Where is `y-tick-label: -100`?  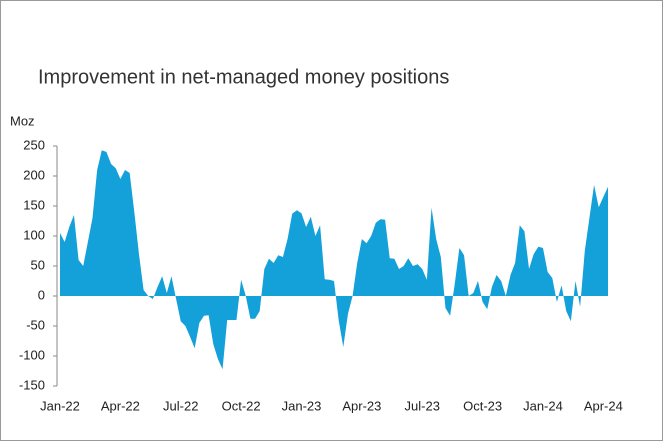 y-tick-label: -100 is located at coordinates (32, 354).